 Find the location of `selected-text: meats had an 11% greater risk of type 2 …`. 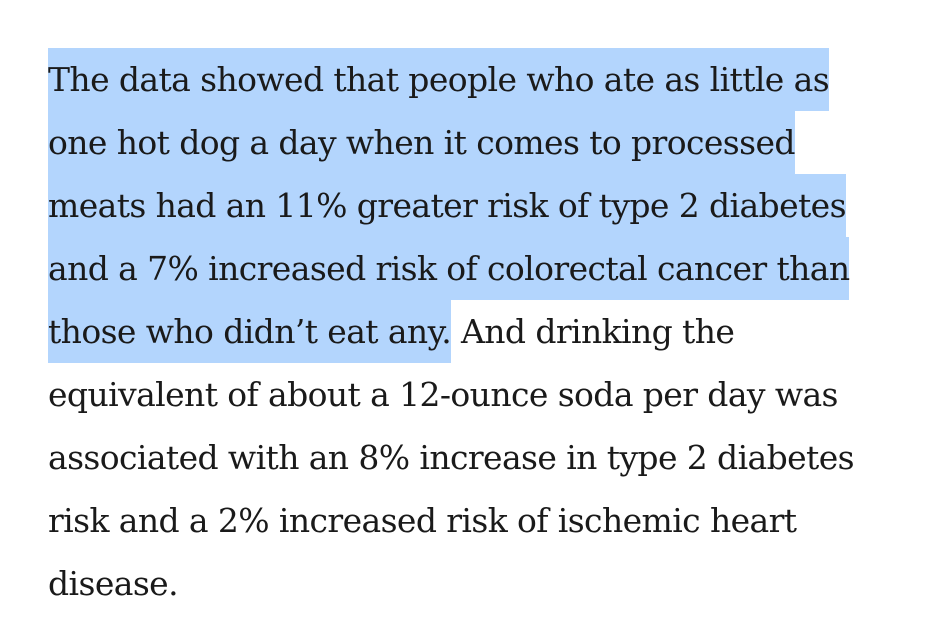

selected-text: meats had an 11% greater risk of type 2 … is located at coordinates (447, 205).